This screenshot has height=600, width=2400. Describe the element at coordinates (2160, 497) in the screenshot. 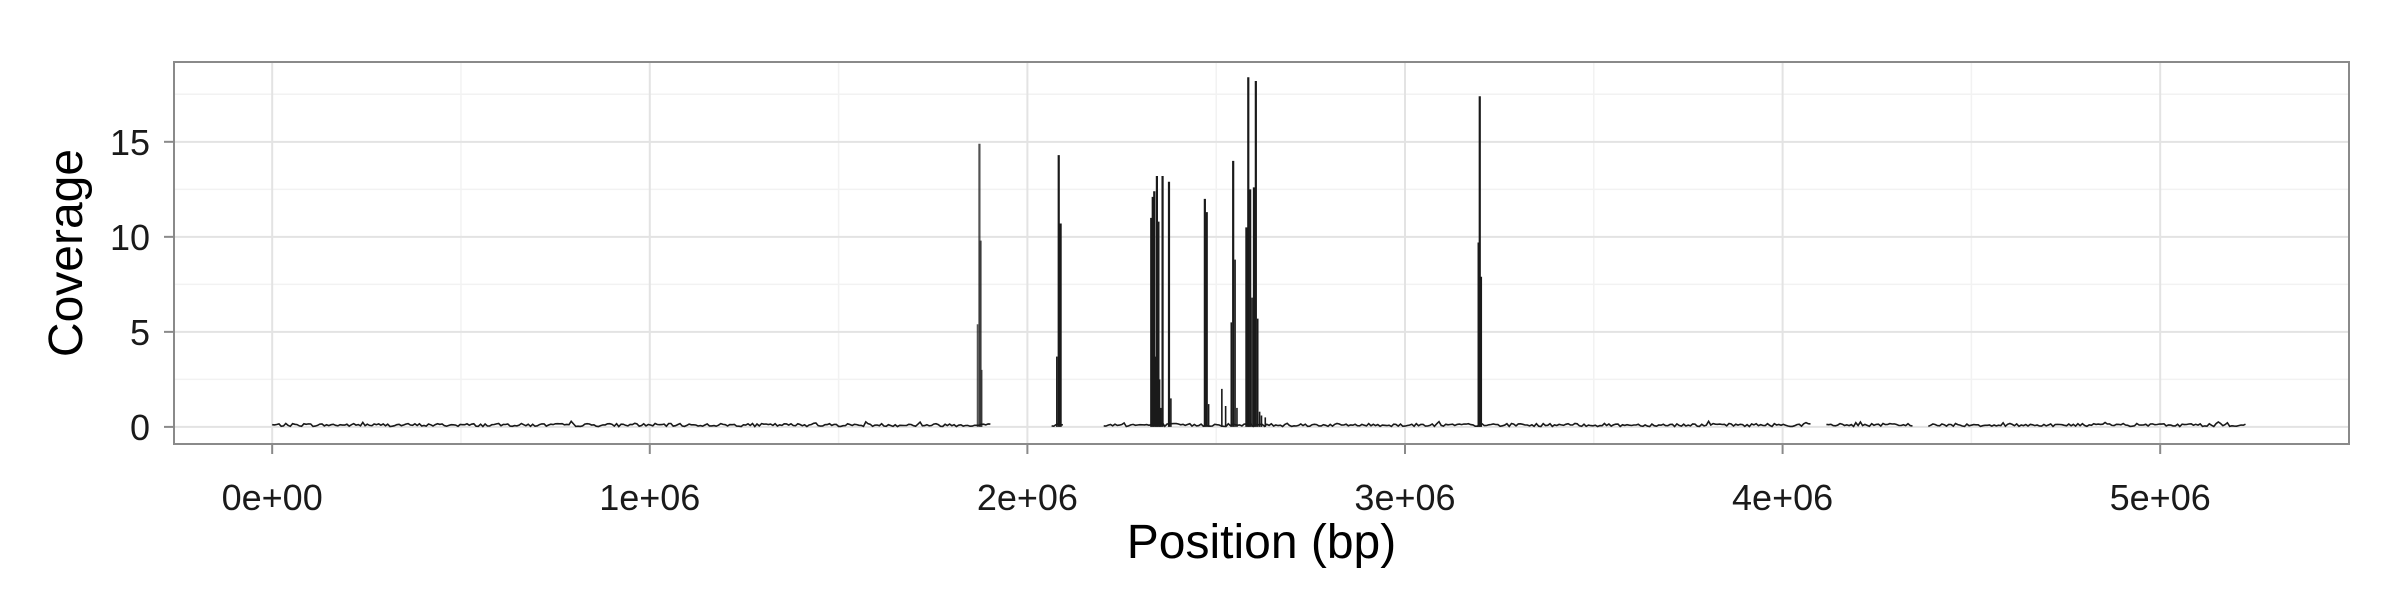

I see `x-tick-label: 5e+06` at that location.